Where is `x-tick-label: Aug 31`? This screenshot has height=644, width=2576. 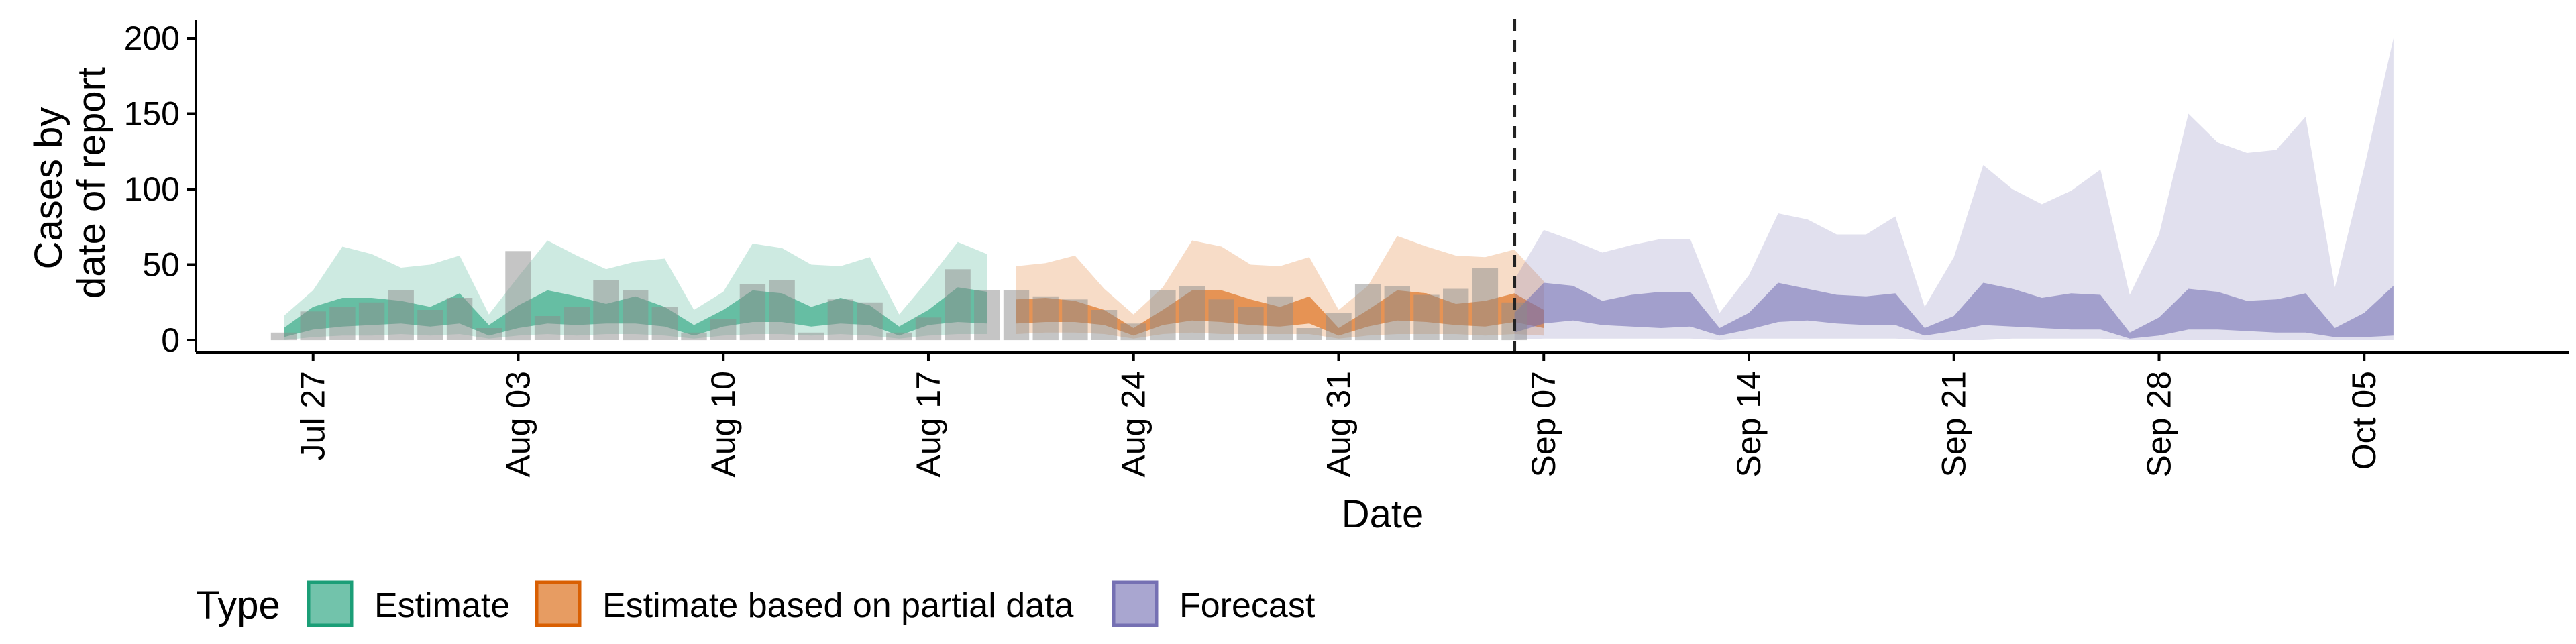
x-tick-label: Aug 31 is located at coordinates (1338, 424).